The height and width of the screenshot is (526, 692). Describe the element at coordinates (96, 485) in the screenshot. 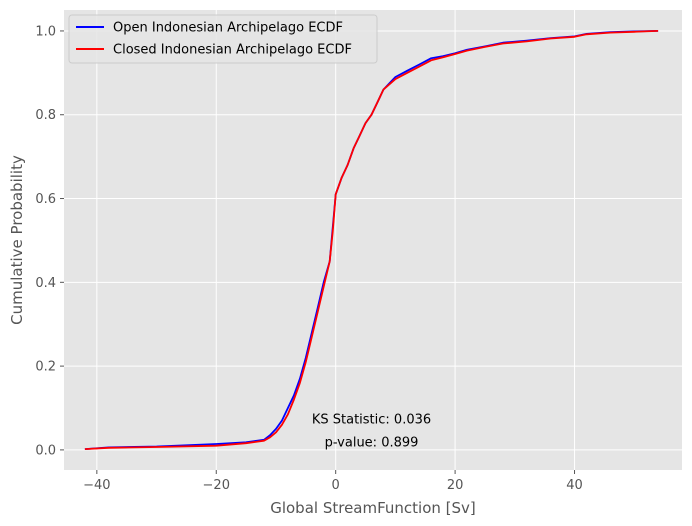

I see `x-tick-label: −40` at that location.